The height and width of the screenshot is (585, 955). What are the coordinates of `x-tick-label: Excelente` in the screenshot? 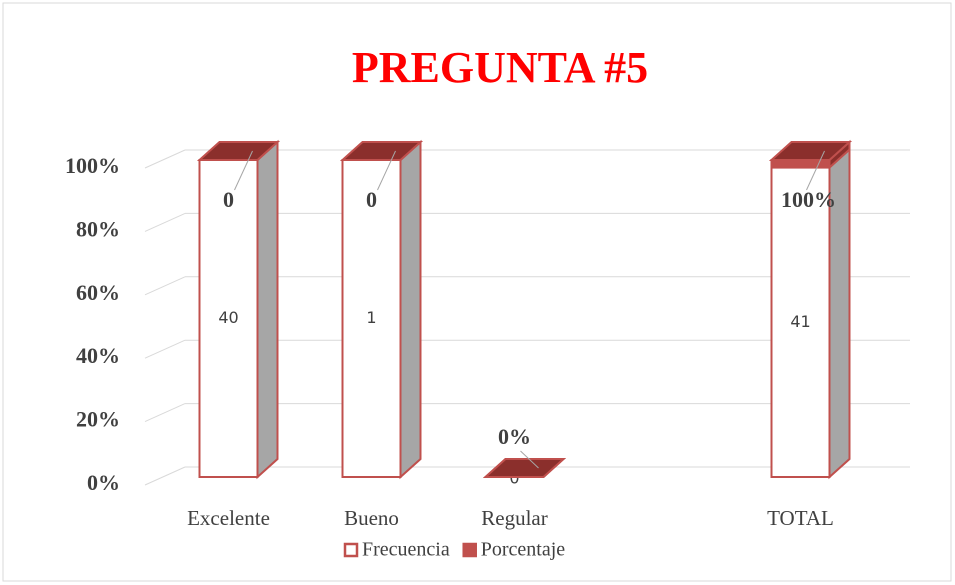 It's located at (228, 518).